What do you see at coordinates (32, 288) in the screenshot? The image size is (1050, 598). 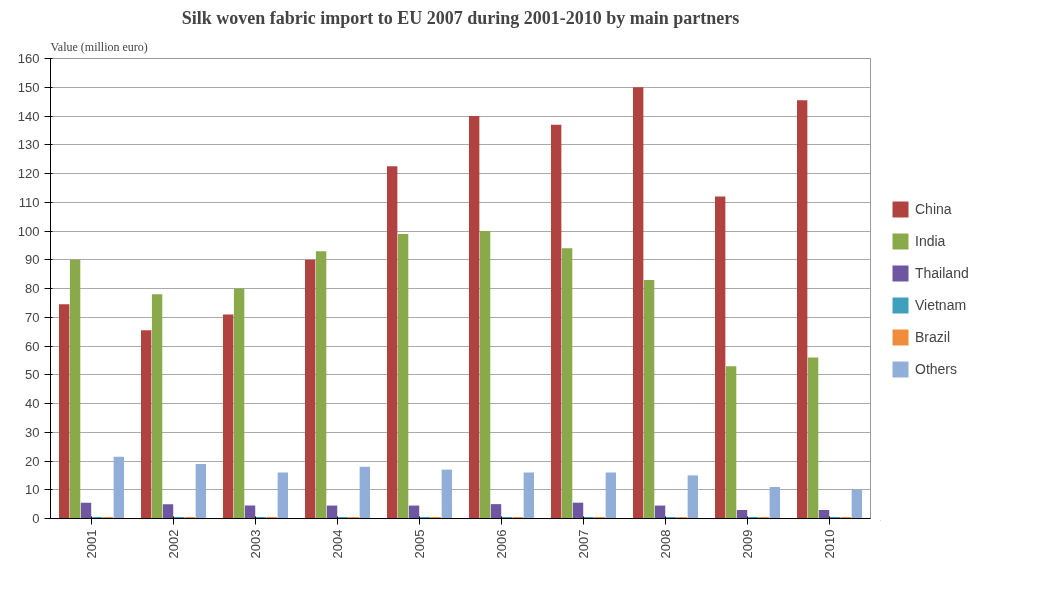 I see `y-tick-label: 80` at bounding box center [32, 288].